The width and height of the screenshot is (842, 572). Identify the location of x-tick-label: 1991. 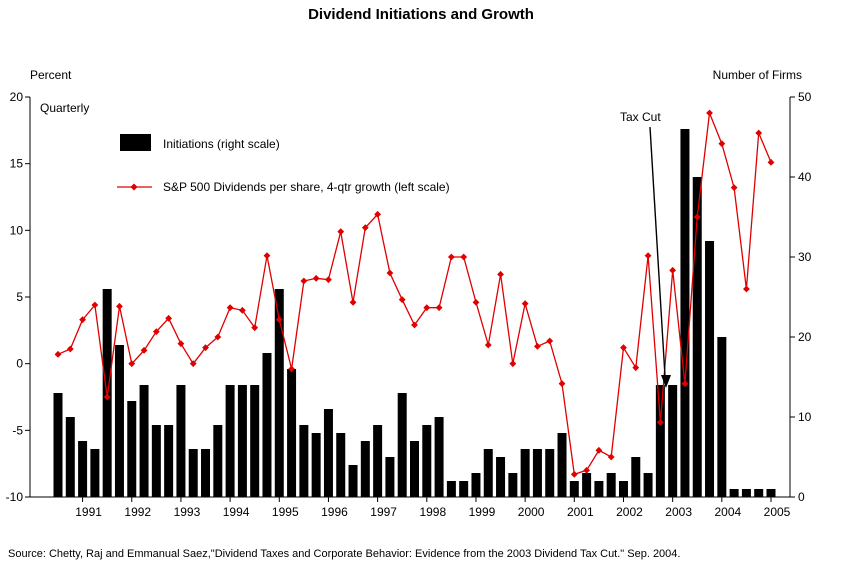
(88, 512).